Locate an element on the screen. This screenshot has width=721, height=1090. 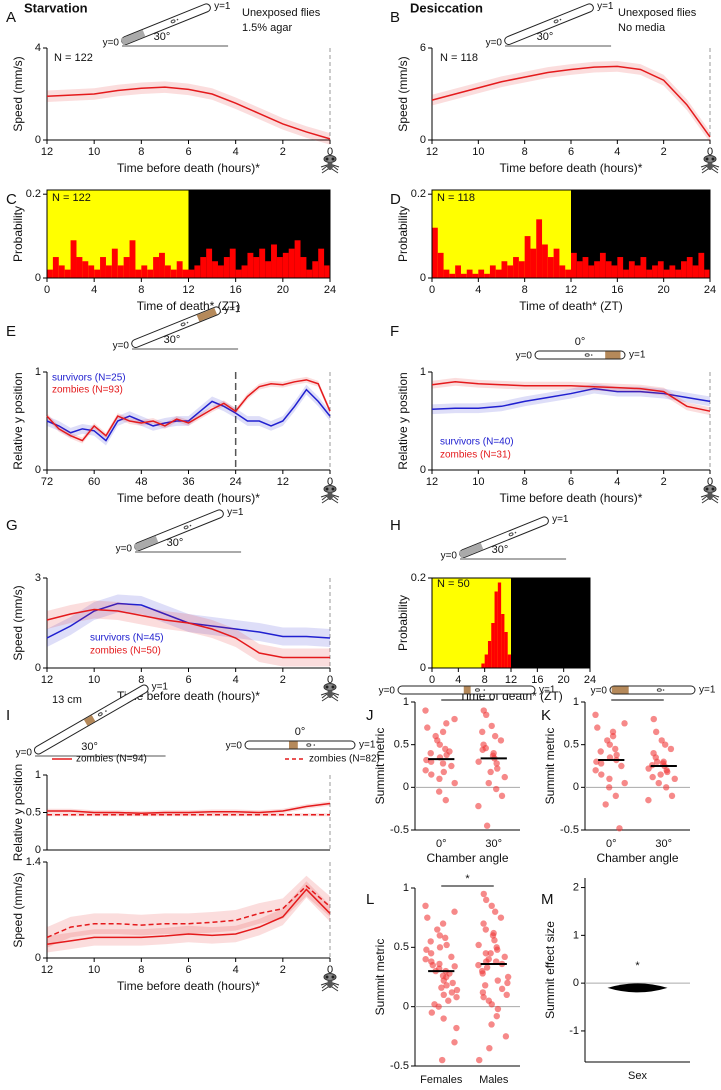
y-tick-label: 0.5 is located at coordinates (33, 812).